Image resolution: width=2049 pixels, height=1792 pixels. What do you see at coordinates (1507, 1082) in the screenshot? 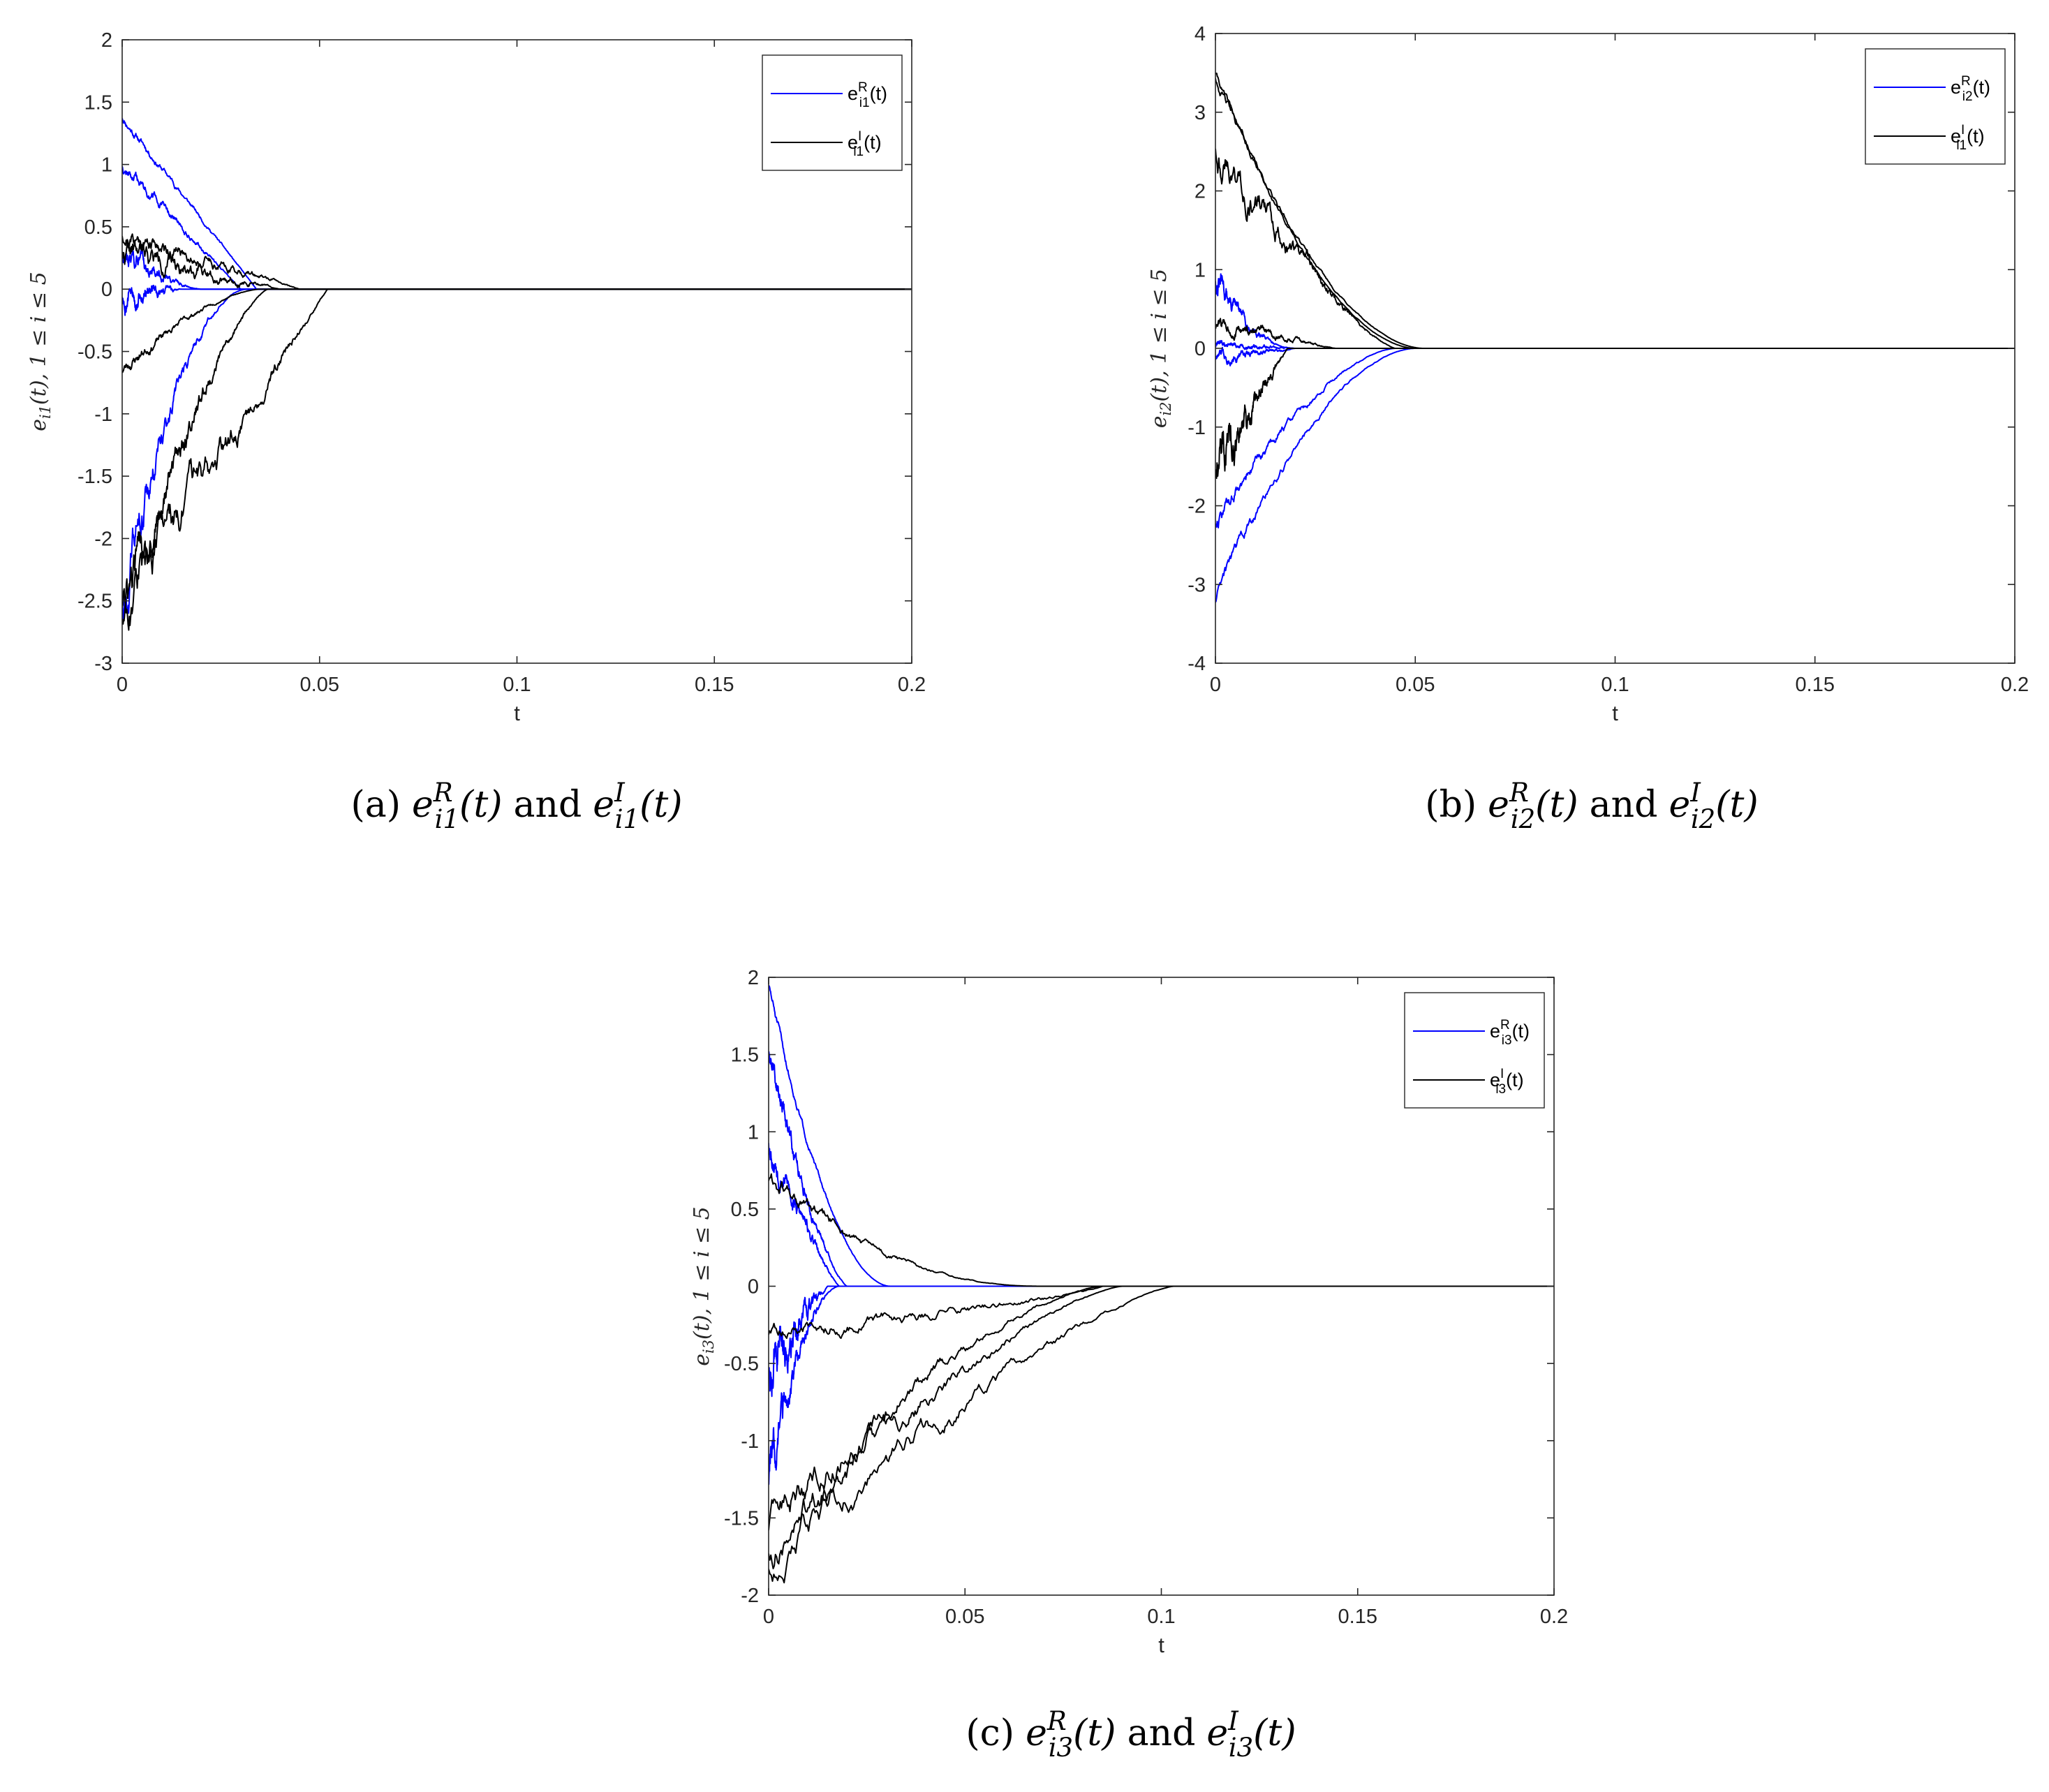
I see `legend-entry: eI i3(t)` at bounding box center [1507, 1082].